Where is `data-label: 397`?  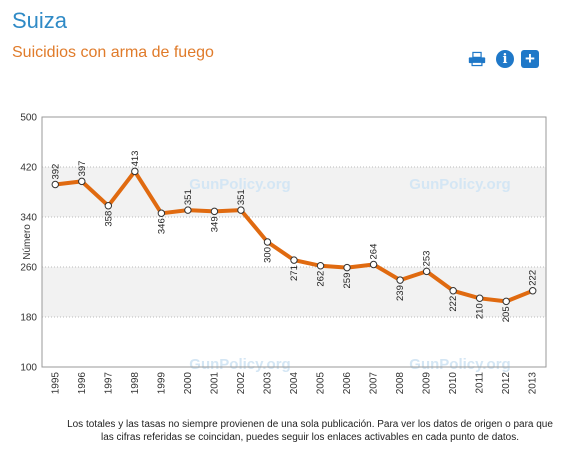 data-label: 397 is located at coordinates (82, 169).